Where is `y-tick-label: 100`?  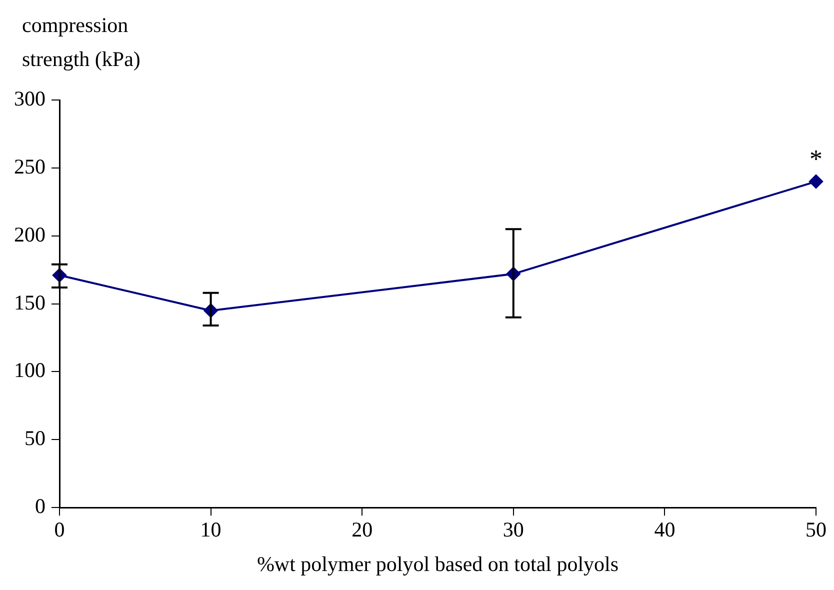
y-tick-label: 100 is located at coordinates (30, 370).